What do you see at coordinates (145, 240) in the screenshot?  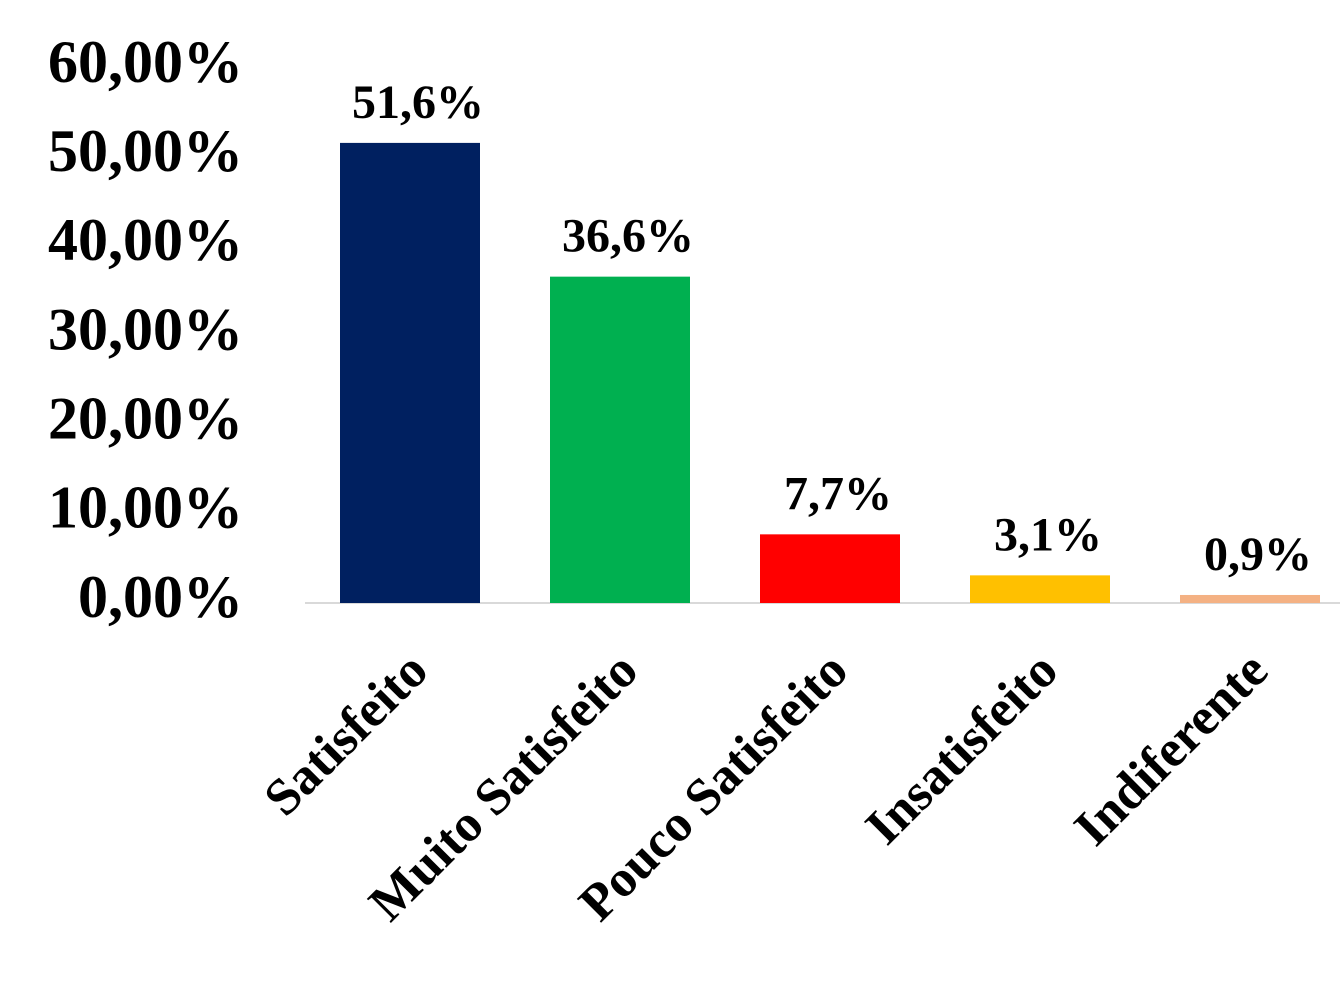 I see `y-tick-label: 40,00%` at bounding box center [145, 240].